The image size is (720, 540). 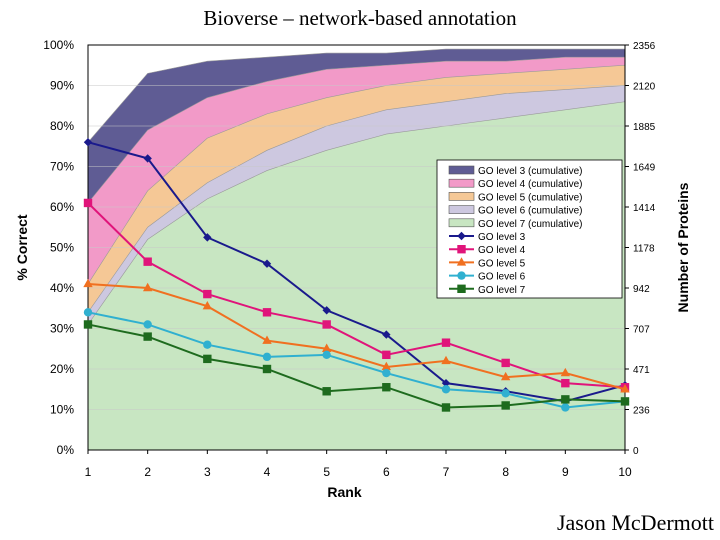 What do you see at coordinates (502, 263) in the screenshot?
I see `legend-label: GO level 5` at bounding box center [502, 263].